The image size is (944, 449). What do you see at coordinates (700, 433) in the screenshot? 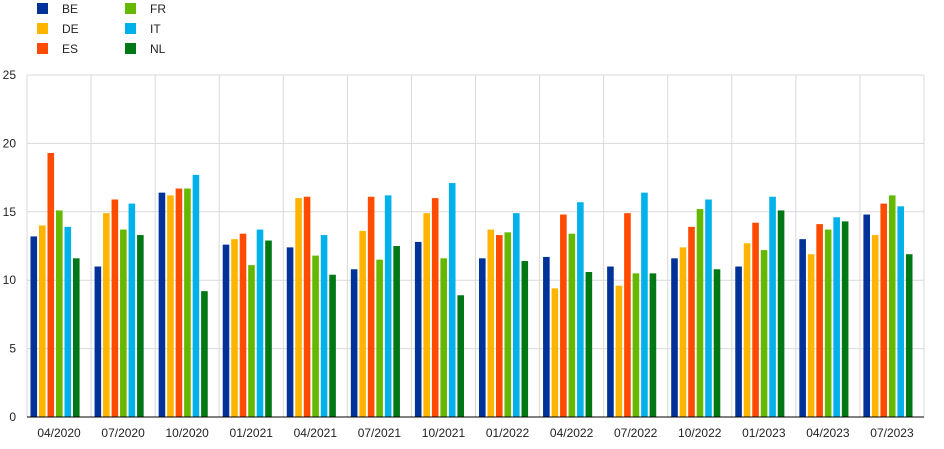
I see `x-tick-label: 10/2022` at bounding box center [700, 433].